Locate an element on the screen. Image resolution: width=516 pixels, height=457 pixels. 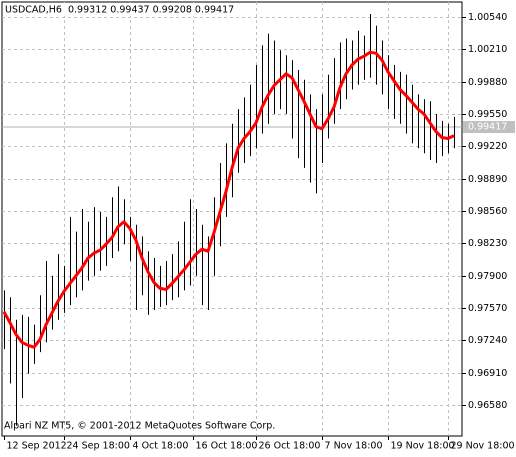
y-tick-label: 0.99880 is located at coordinates (487, 82).